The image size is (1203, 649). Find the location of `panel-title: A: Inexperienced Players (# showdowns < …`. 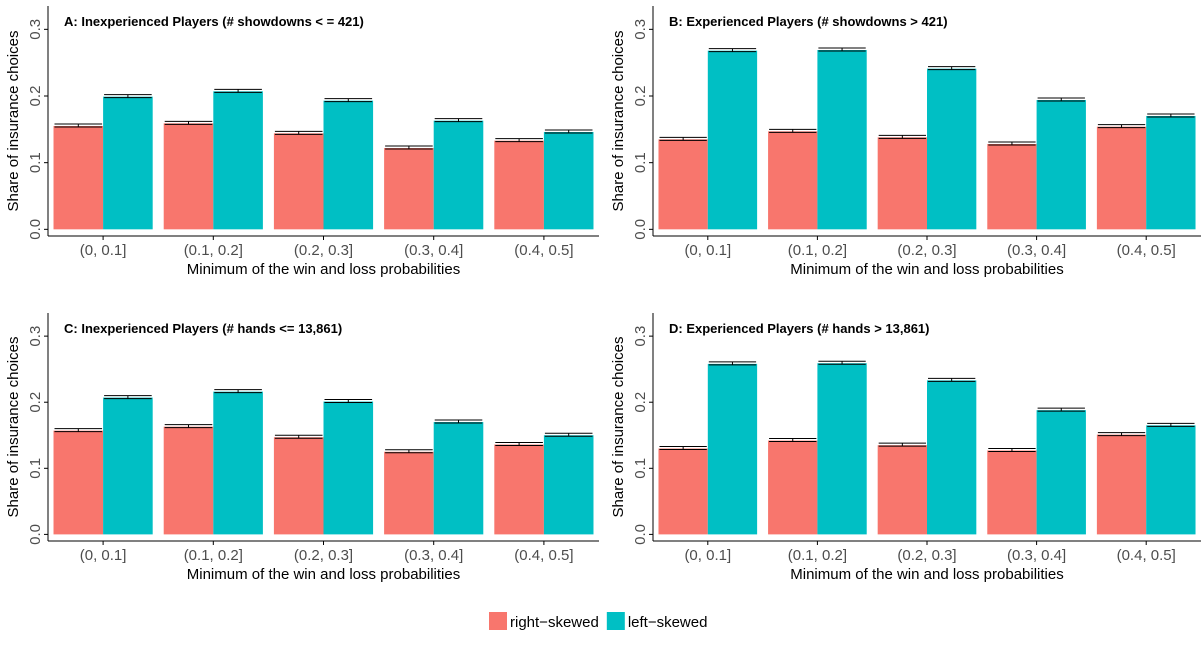

panel-title: A: Inexperienced Players (# showdowns < … is located at coordinates (214, 21).